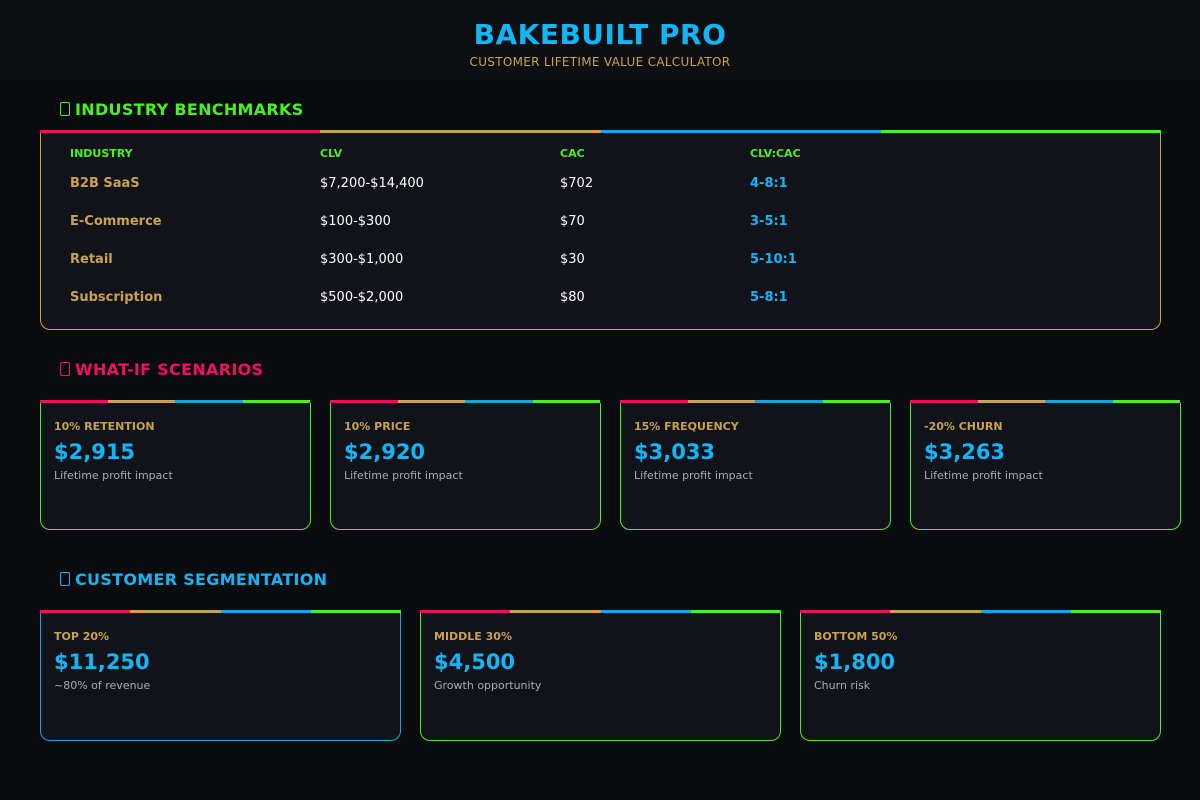  What do you see at coordinates (102, 685) in the screenshot?
I see `card-note: ~80% of revenue` at bounding box center [102, 685].